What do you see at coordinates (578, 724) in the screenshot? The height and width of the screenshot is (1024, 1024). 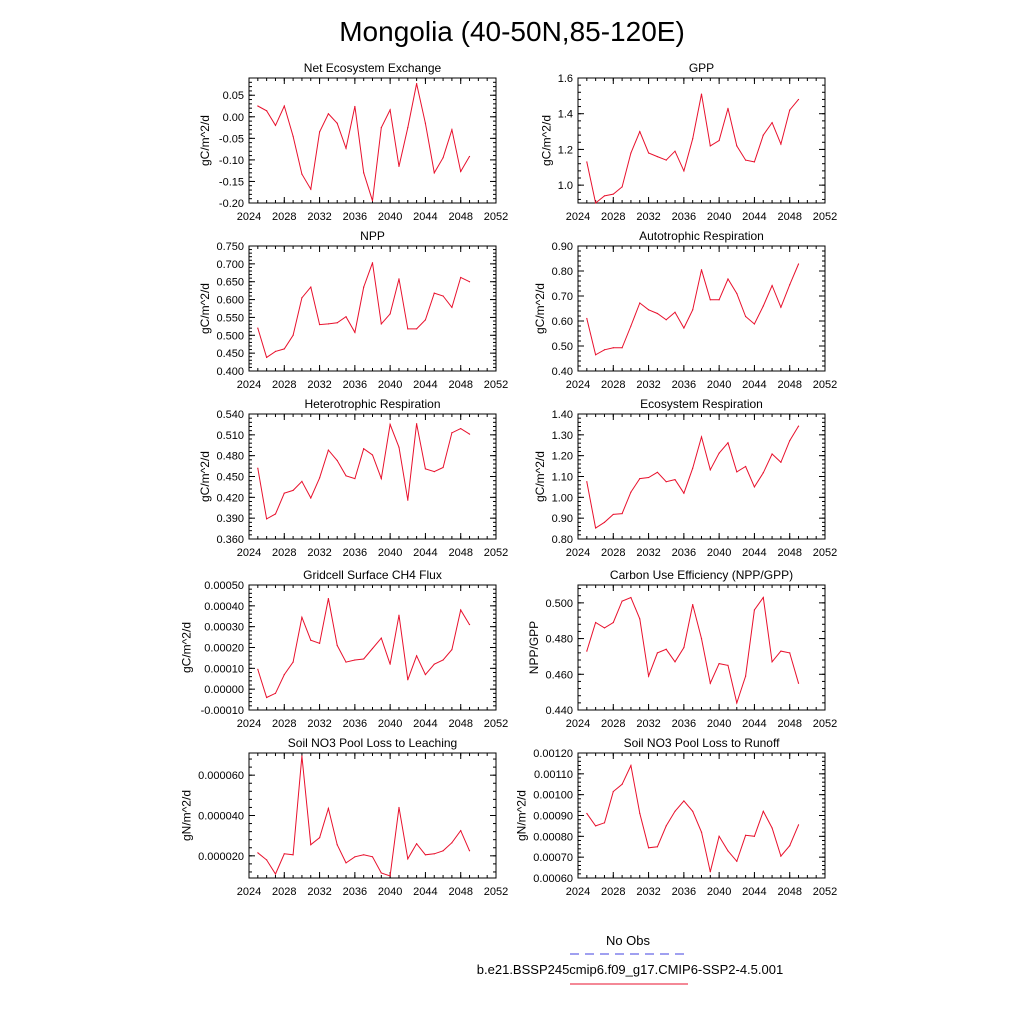 I see `panel-carbon-use-efficiency-npp-gpp-xtick-label: 2024` at bounding box center [578, 724].